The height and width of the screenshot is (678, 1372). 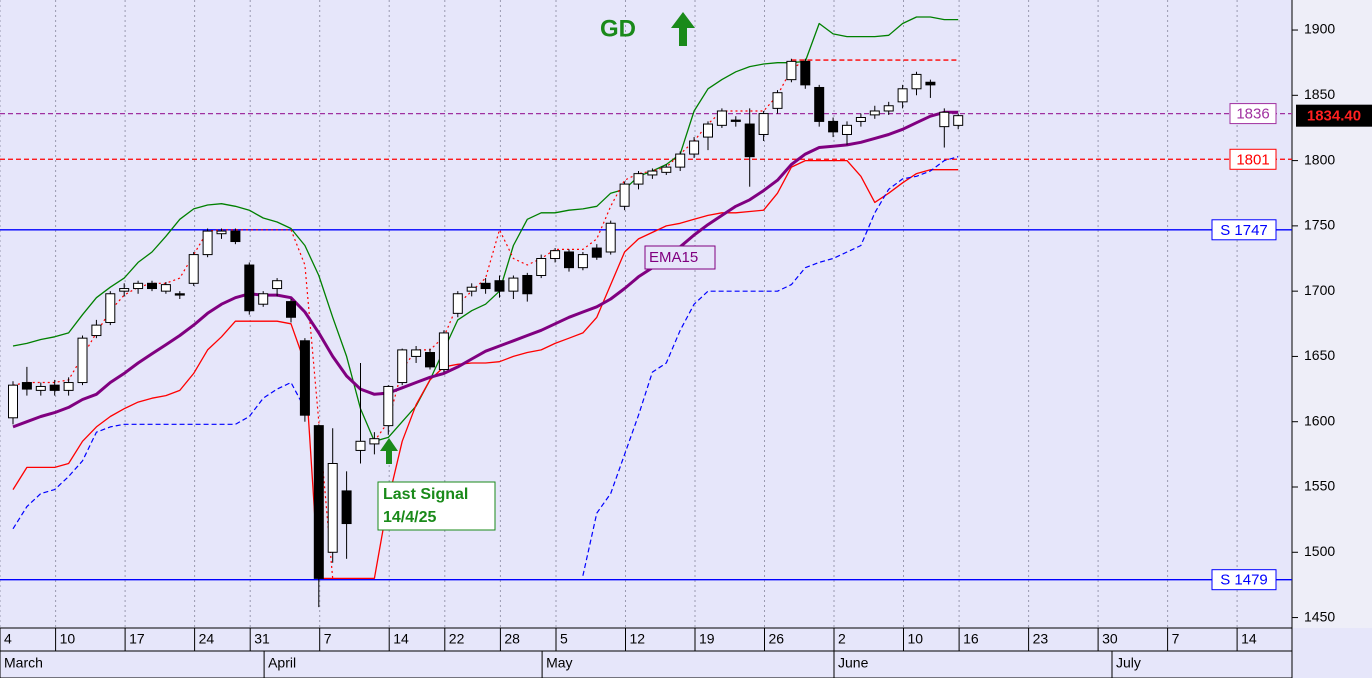 I want to click on ema-label: EMA15, so click(x=673, y=257).